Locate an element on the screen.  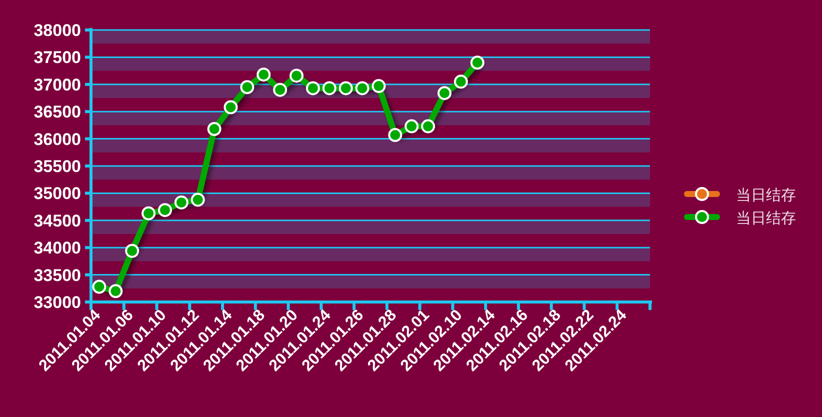
y-tick-label: 34500 is located at coordinates (57, 220).